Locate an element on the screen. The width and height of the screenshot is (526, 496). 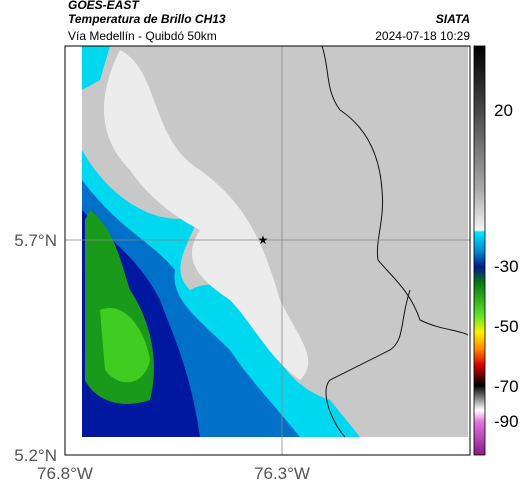
lon-label: 76.8°W is located at coordinates (65, 473).